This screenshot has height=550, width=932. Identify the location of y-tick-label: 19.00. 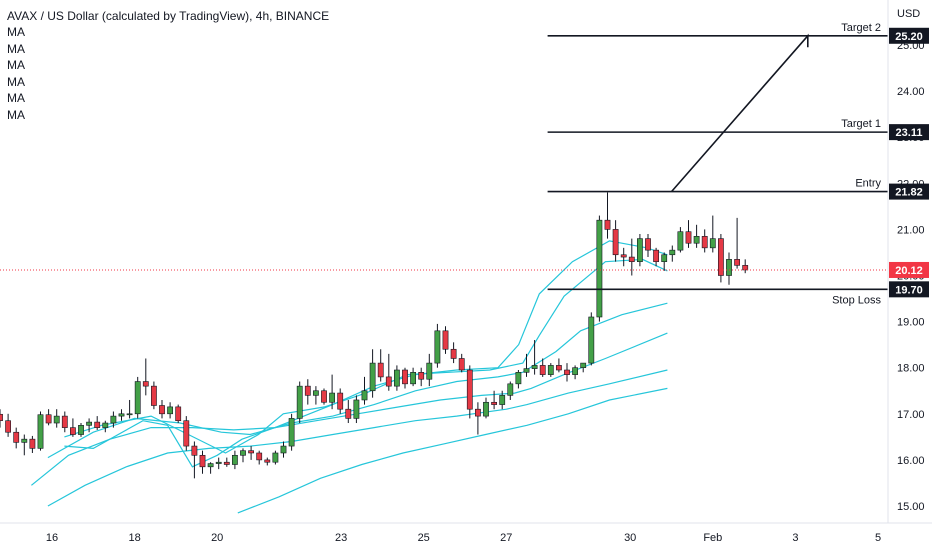
(911, 323).